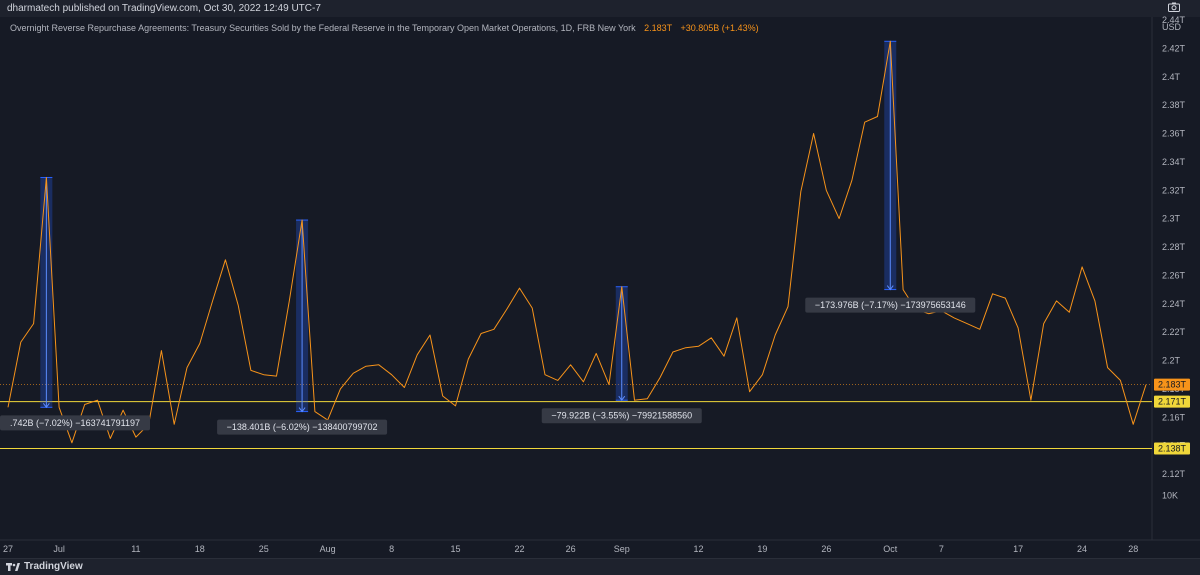 The height and width of the screenshot is (575, 1200). What do you see at coordinates (13, 567) in the screenshot?
I see `tradingview-logo-icon` at bounding box center [13, 567].